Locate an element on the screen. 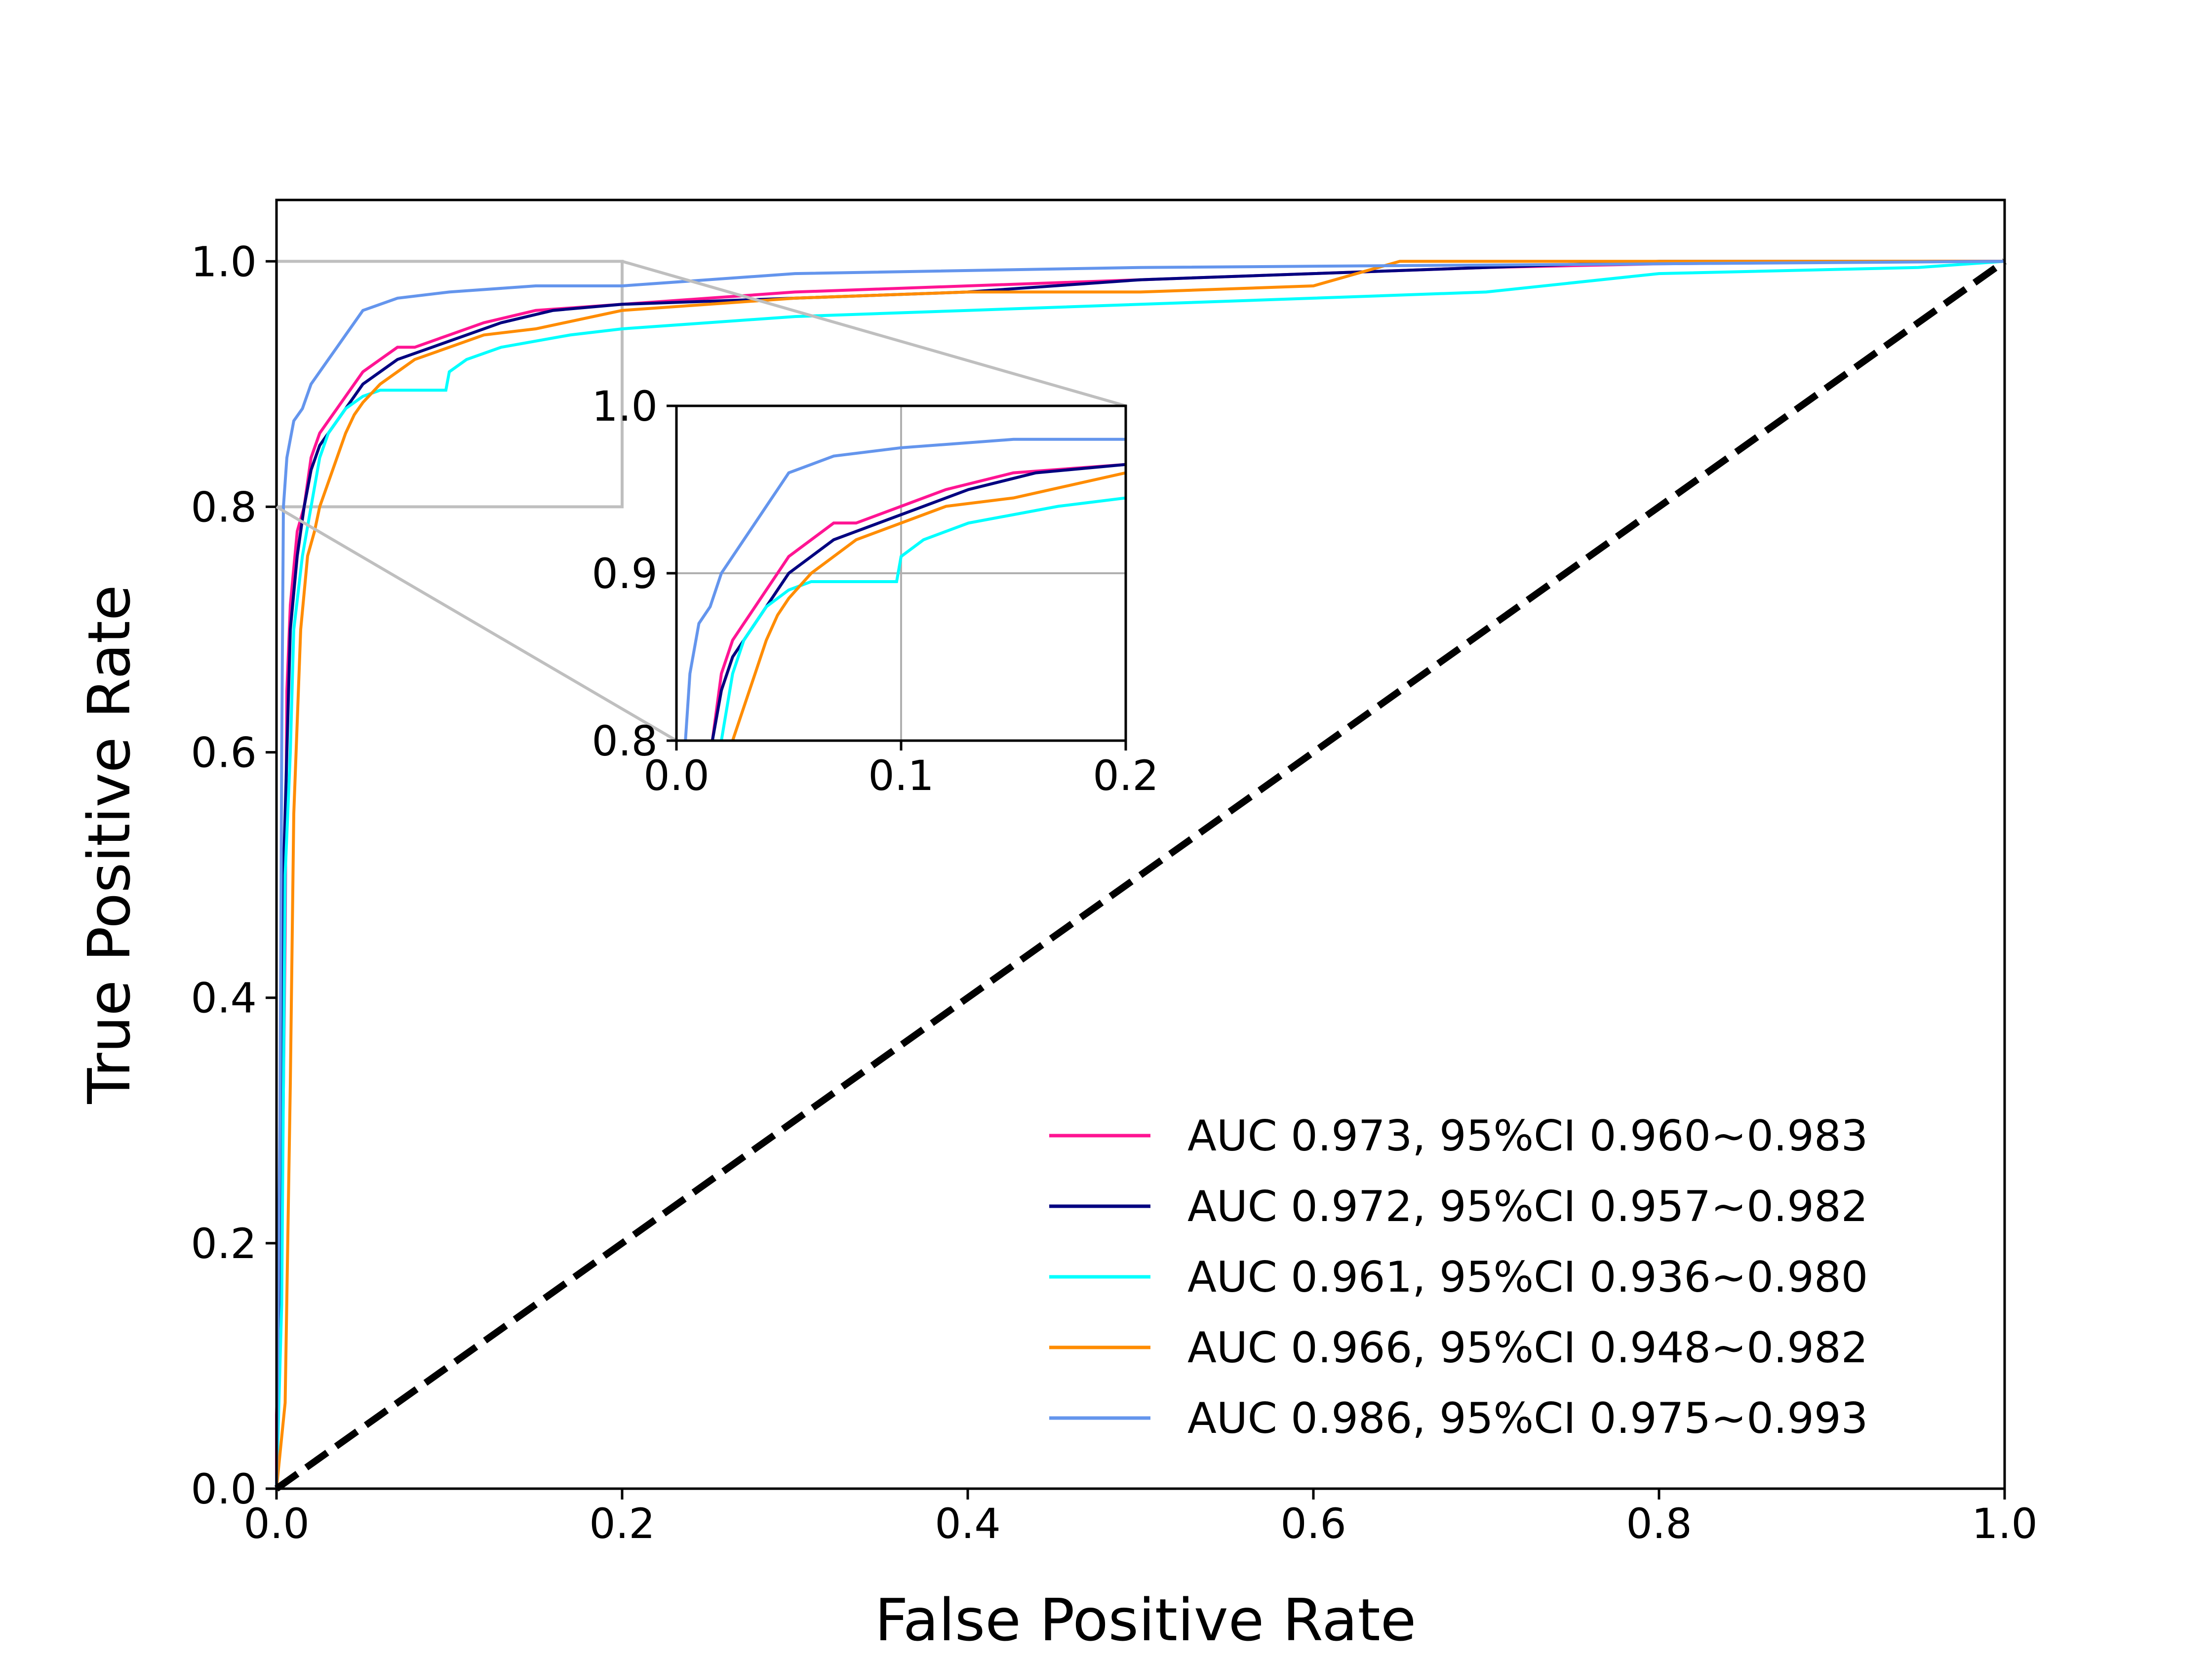 The height and width of the screenshot is (1659, 2212). legend-label-3: AUC 0.961, 95%CI 0.936~0.980 is located at coordinates (1528, 1278).